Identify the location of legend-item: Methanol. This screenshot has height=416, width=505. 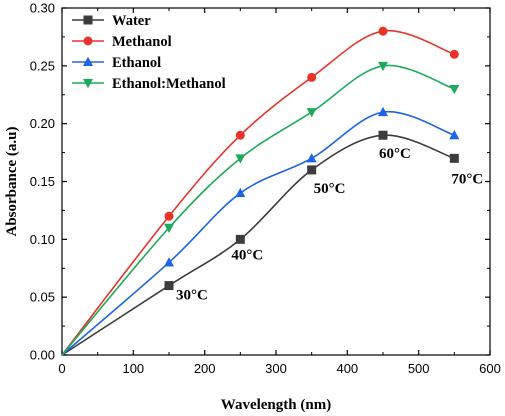
(122, 42).